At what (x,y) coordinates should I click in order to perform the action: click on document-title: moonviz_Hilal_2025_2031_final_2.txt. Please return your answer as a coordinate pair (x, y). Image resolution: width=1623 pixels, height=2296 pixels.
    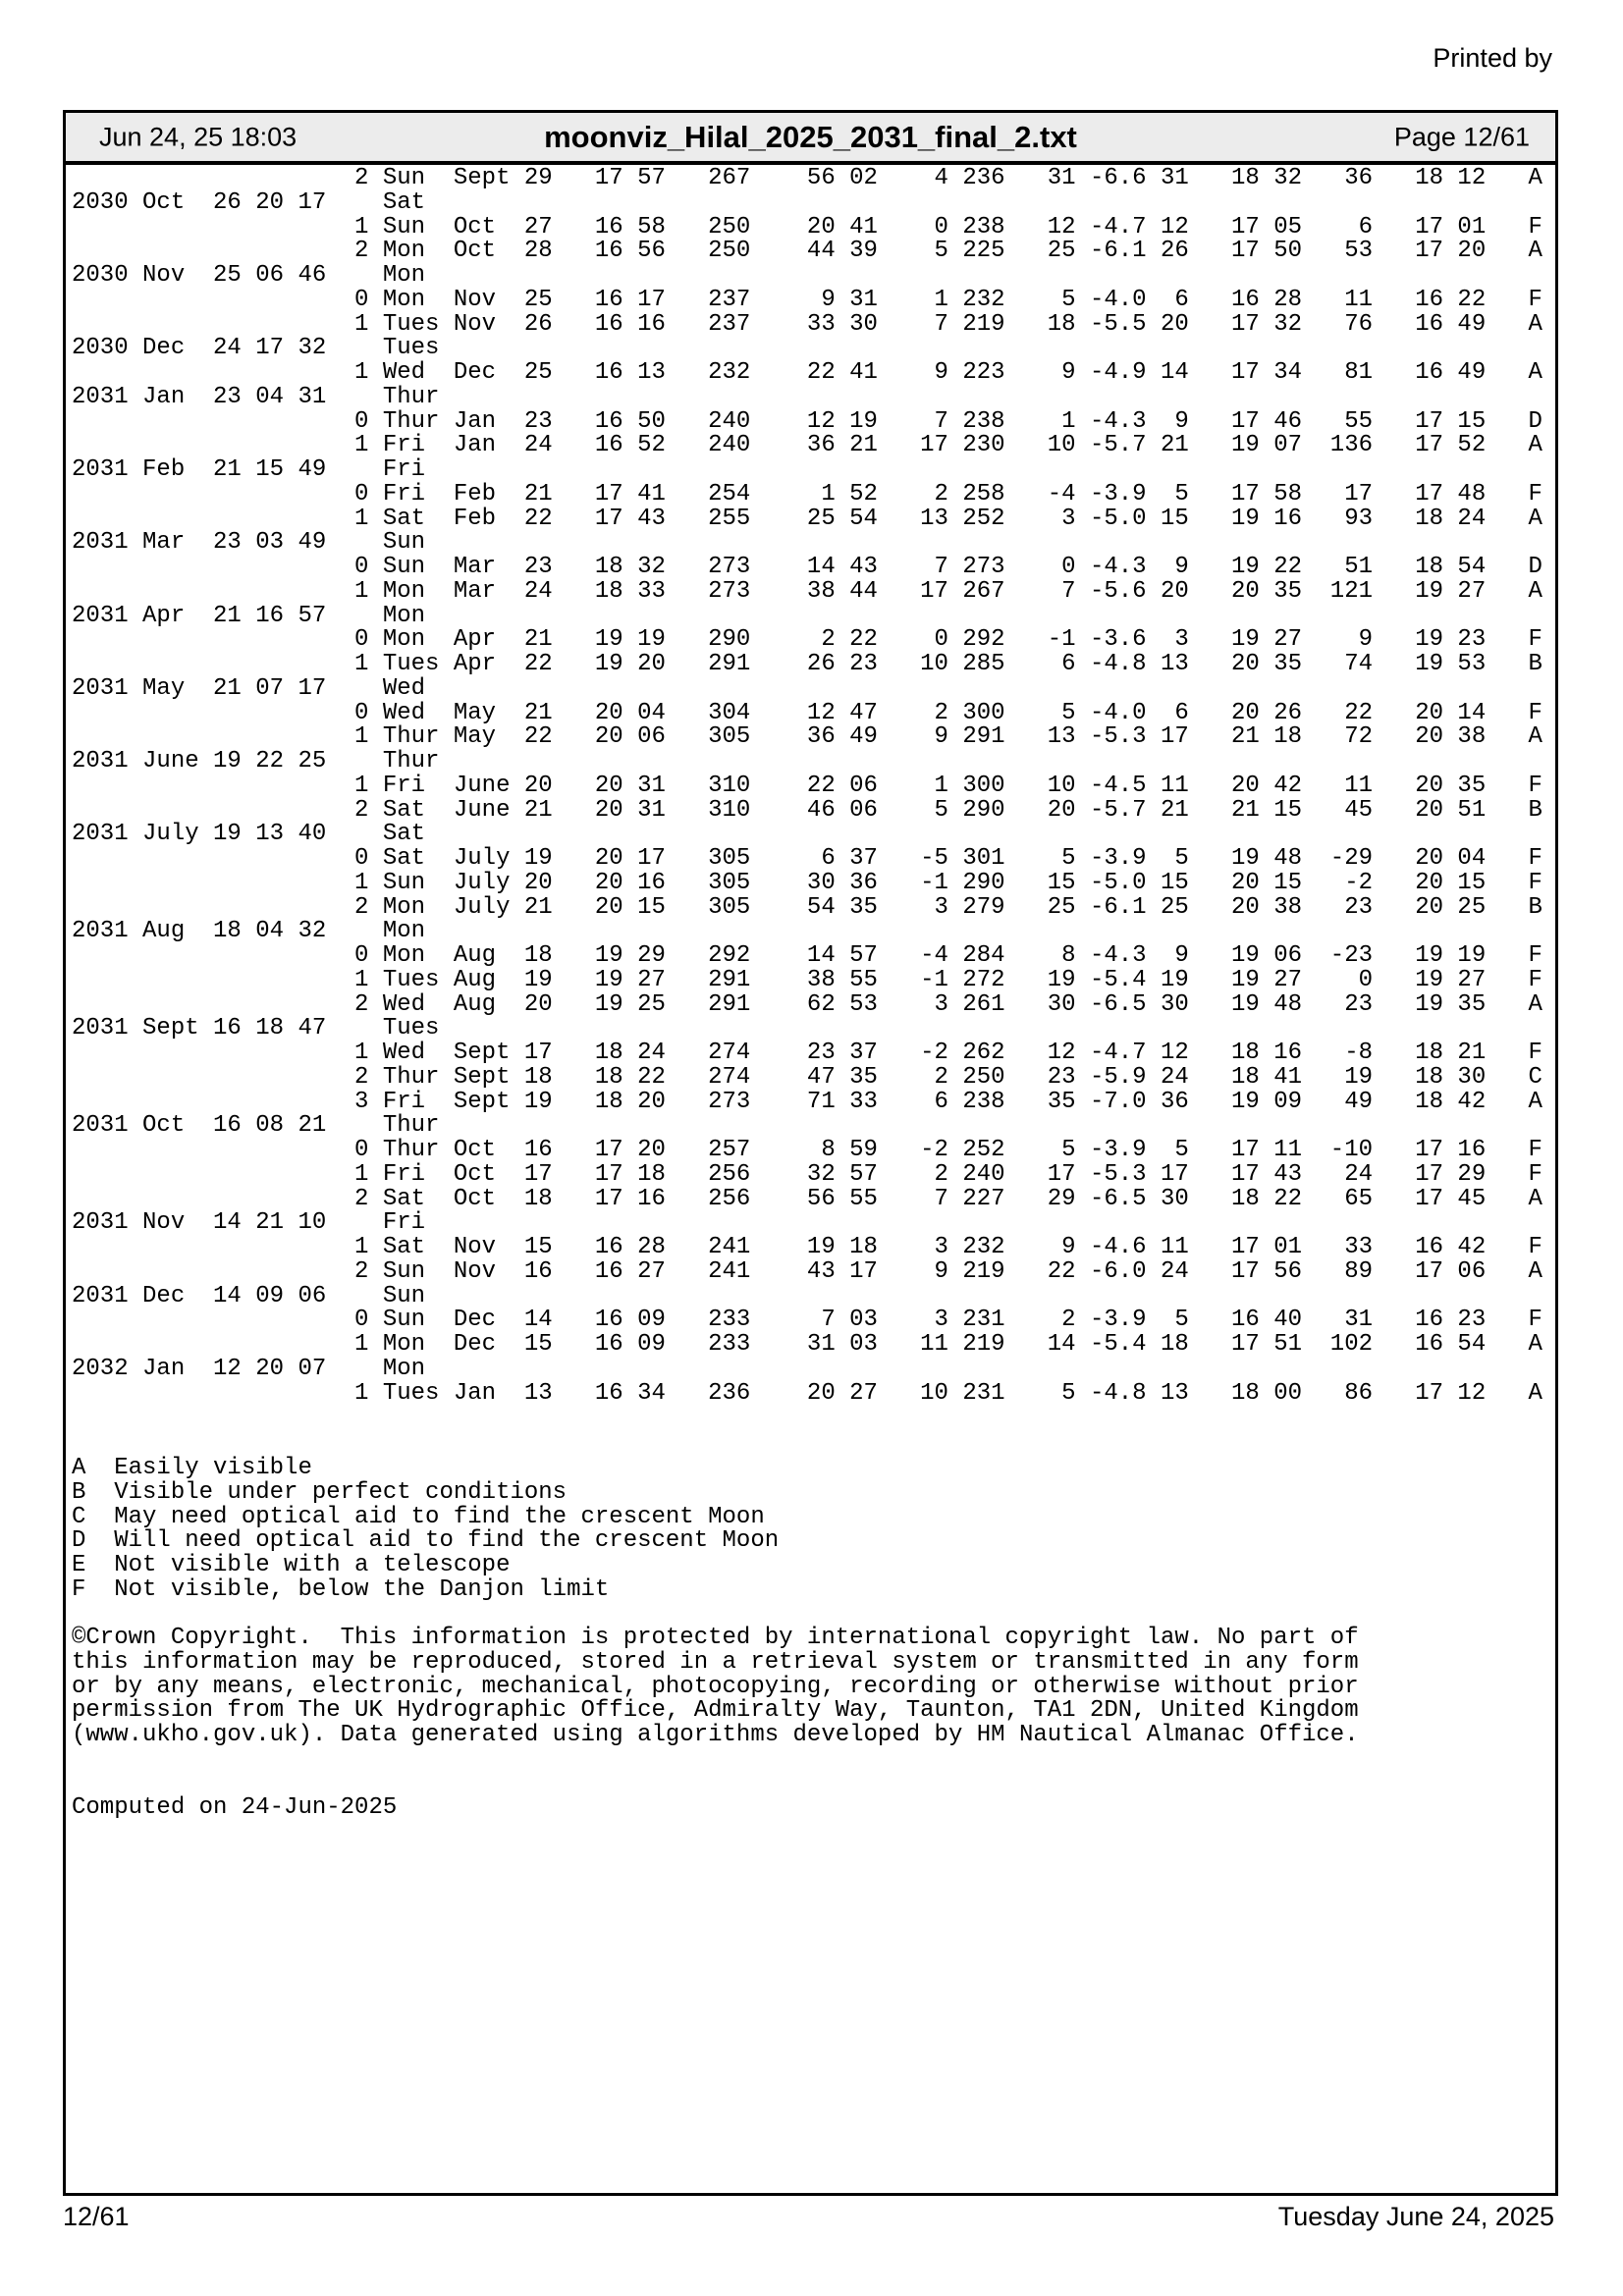
    Looking at the image, I should click on (810, 136).